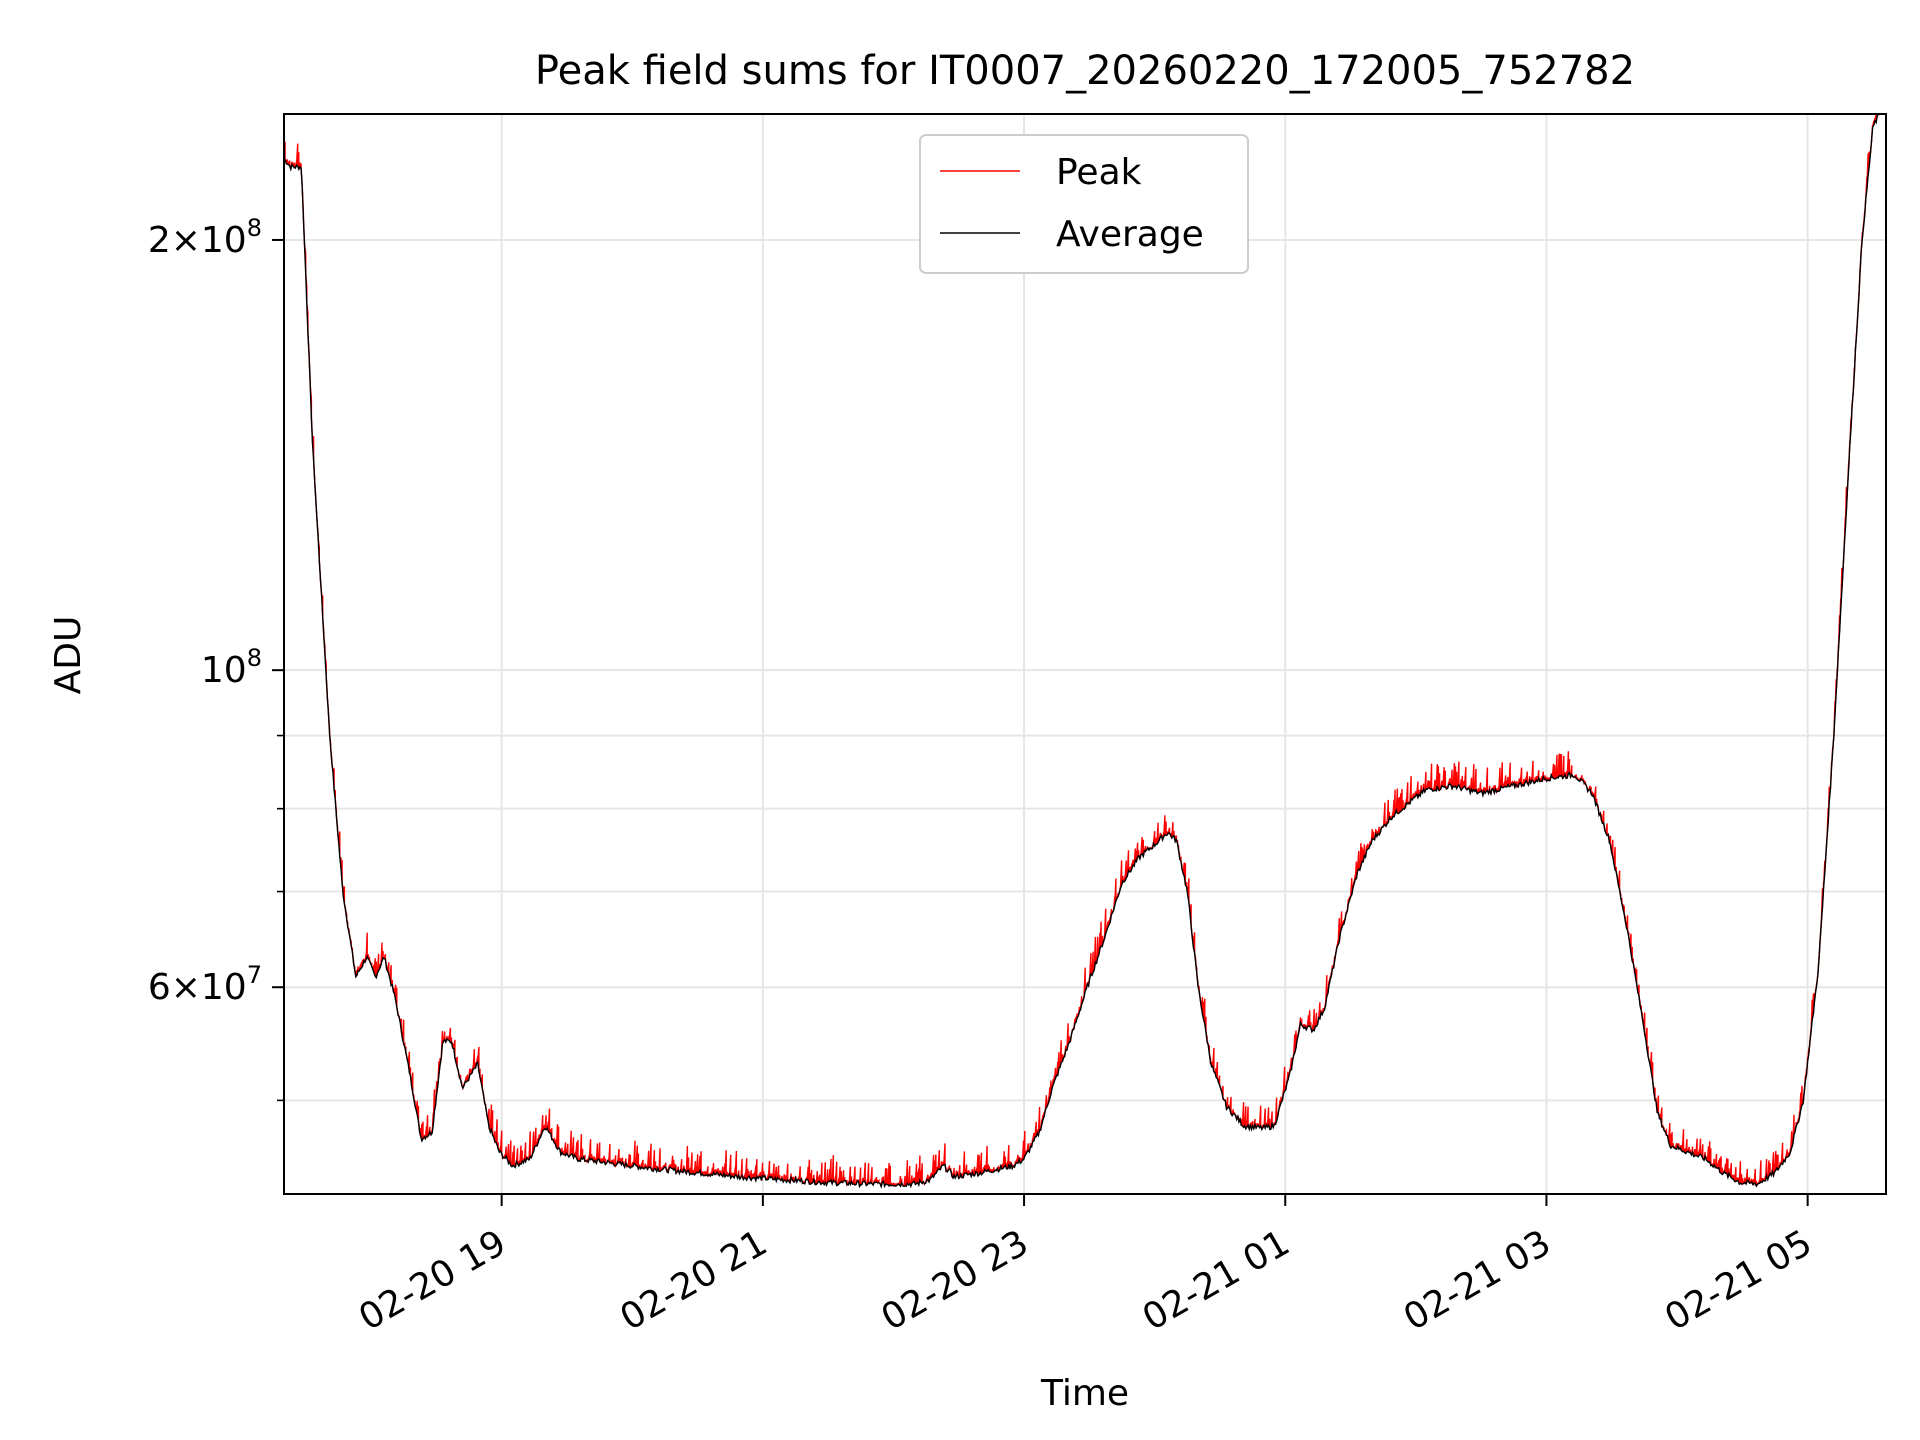  I want to click on legend-average-label: Average, so click(1130, 234).